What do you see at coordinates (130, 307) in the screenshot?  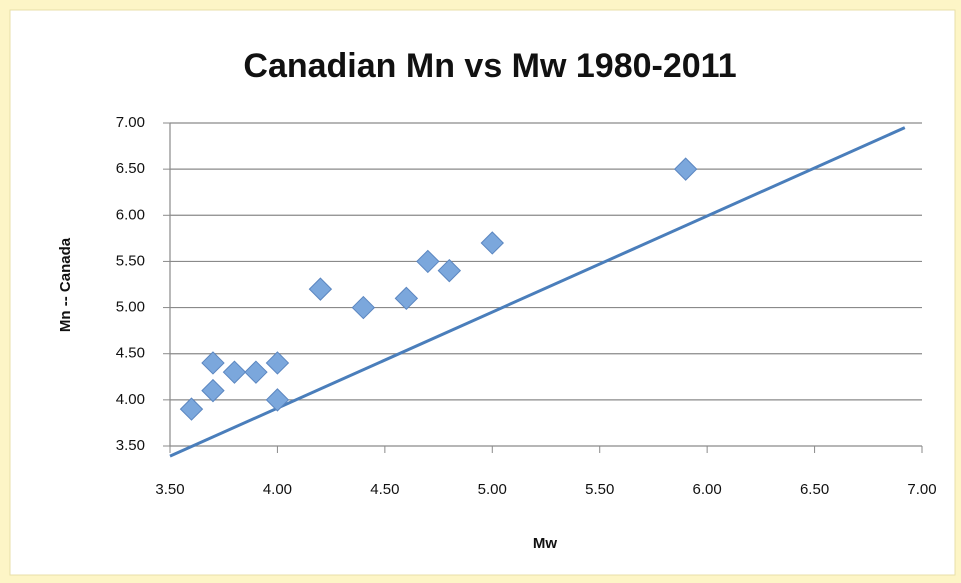 I see `y-tick-label: 5.00` at bounding box center [130, 307].